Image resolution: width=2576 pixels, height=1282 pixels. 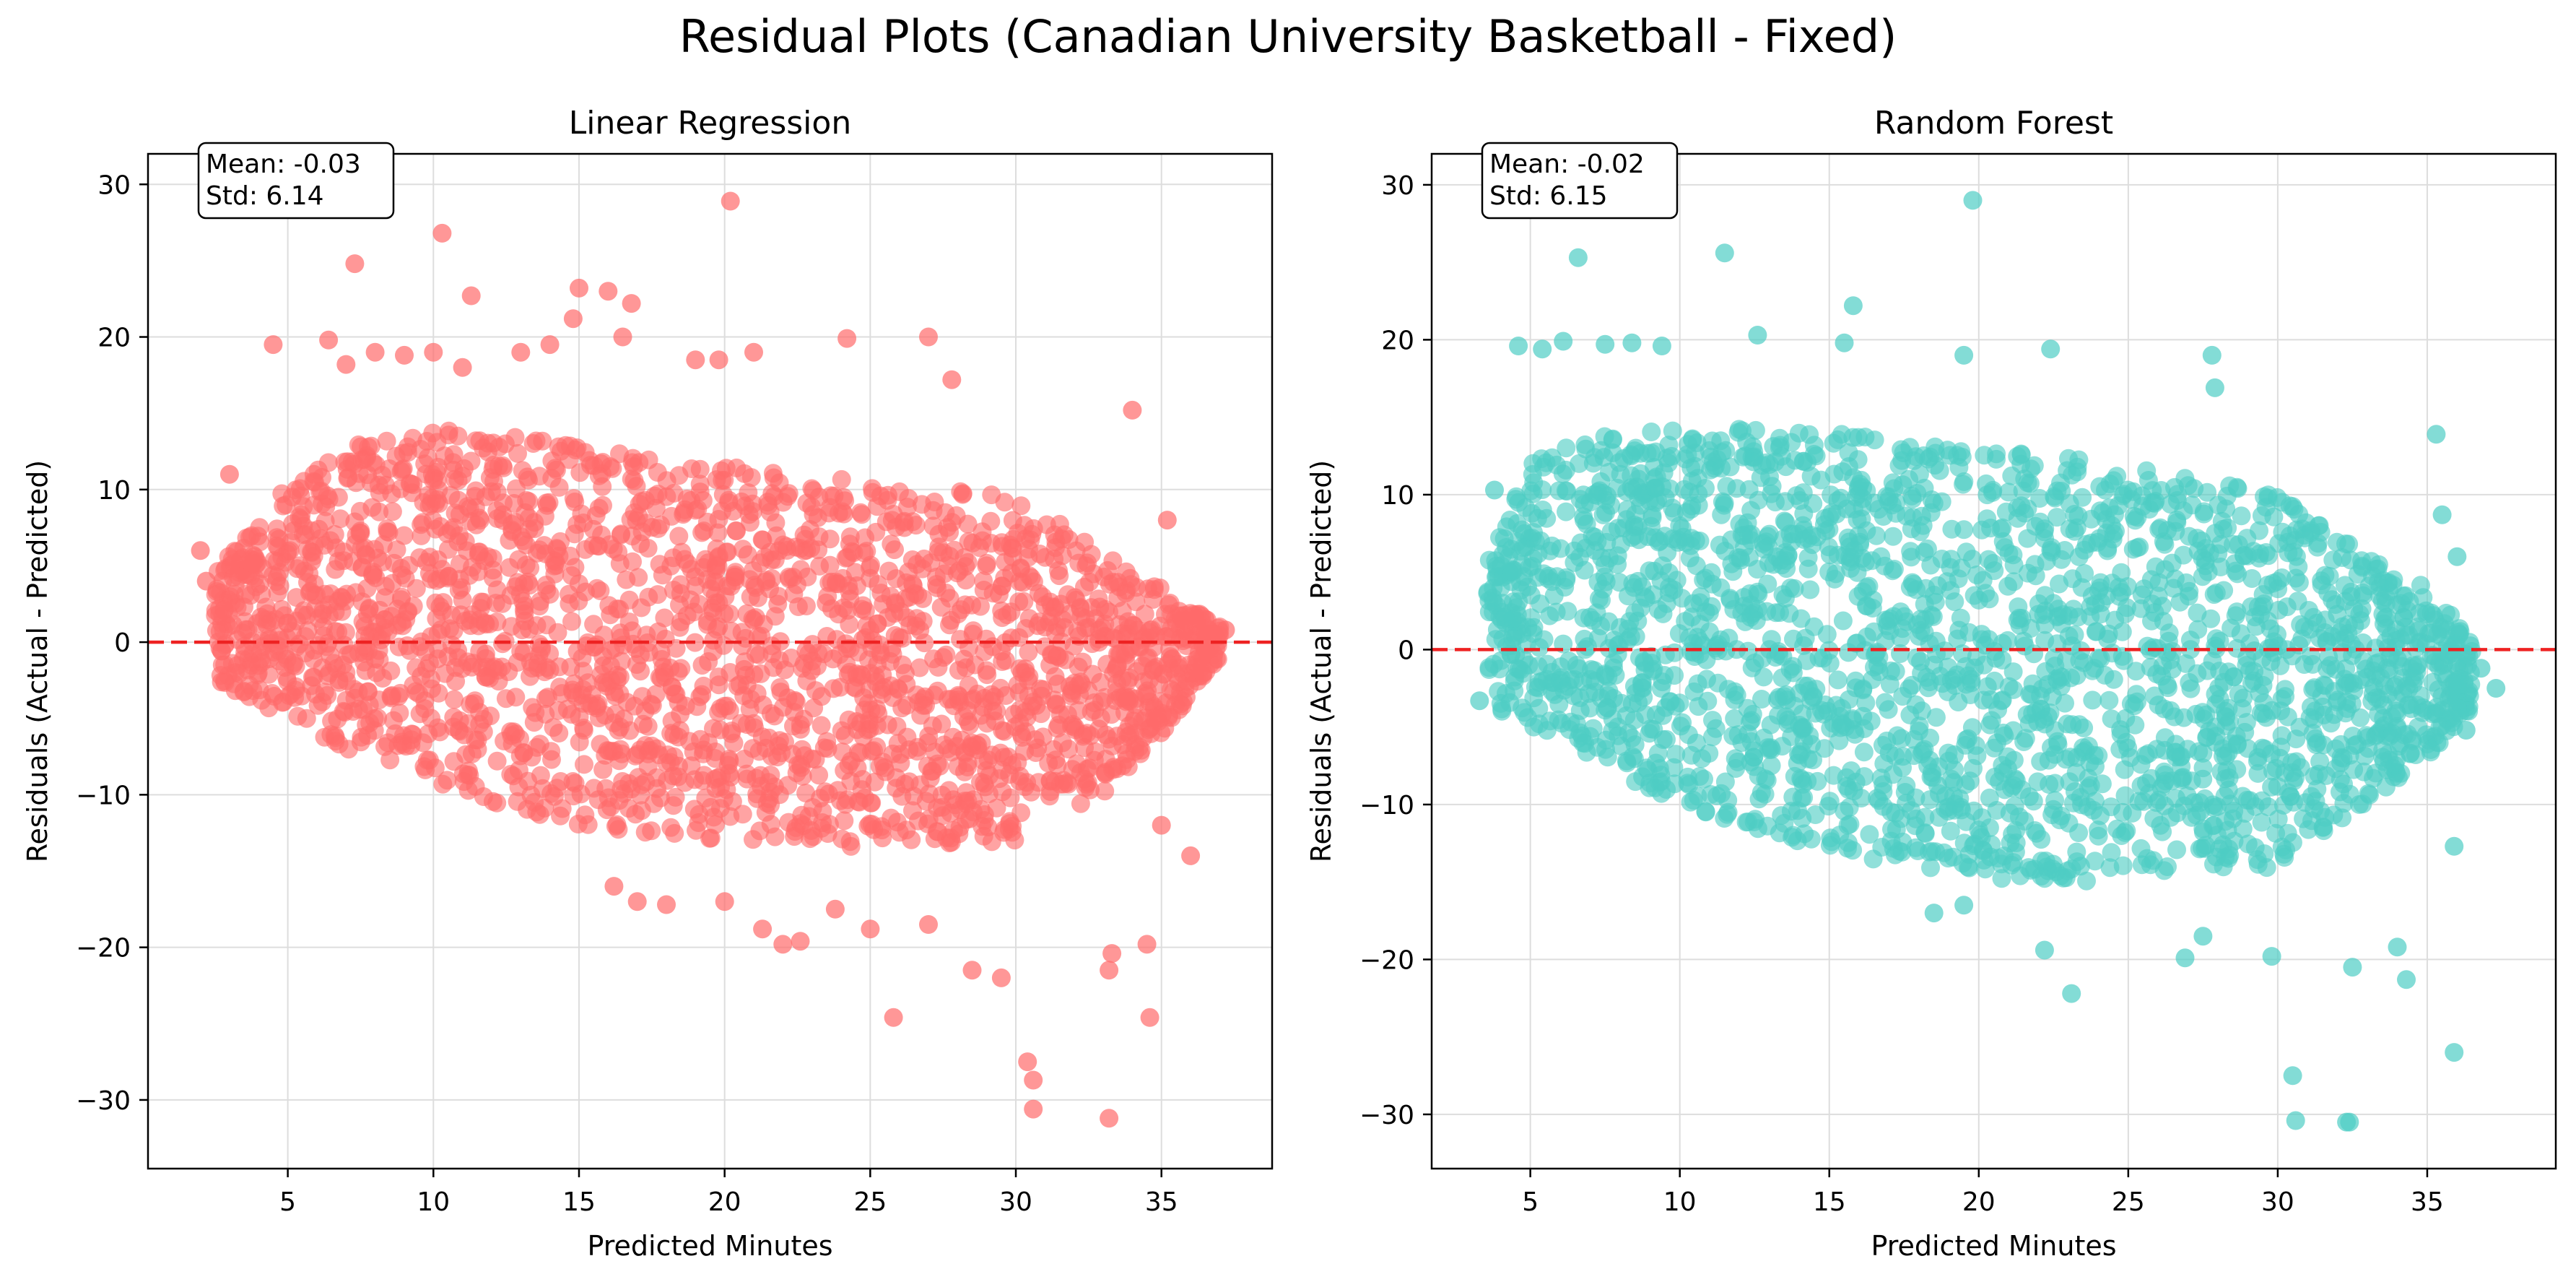 What do you see at coordinates (283, 164) in the screenshot?
I see `linear-regression-stats-mean: Mean: -0.03` at bounding box center [283, 164].